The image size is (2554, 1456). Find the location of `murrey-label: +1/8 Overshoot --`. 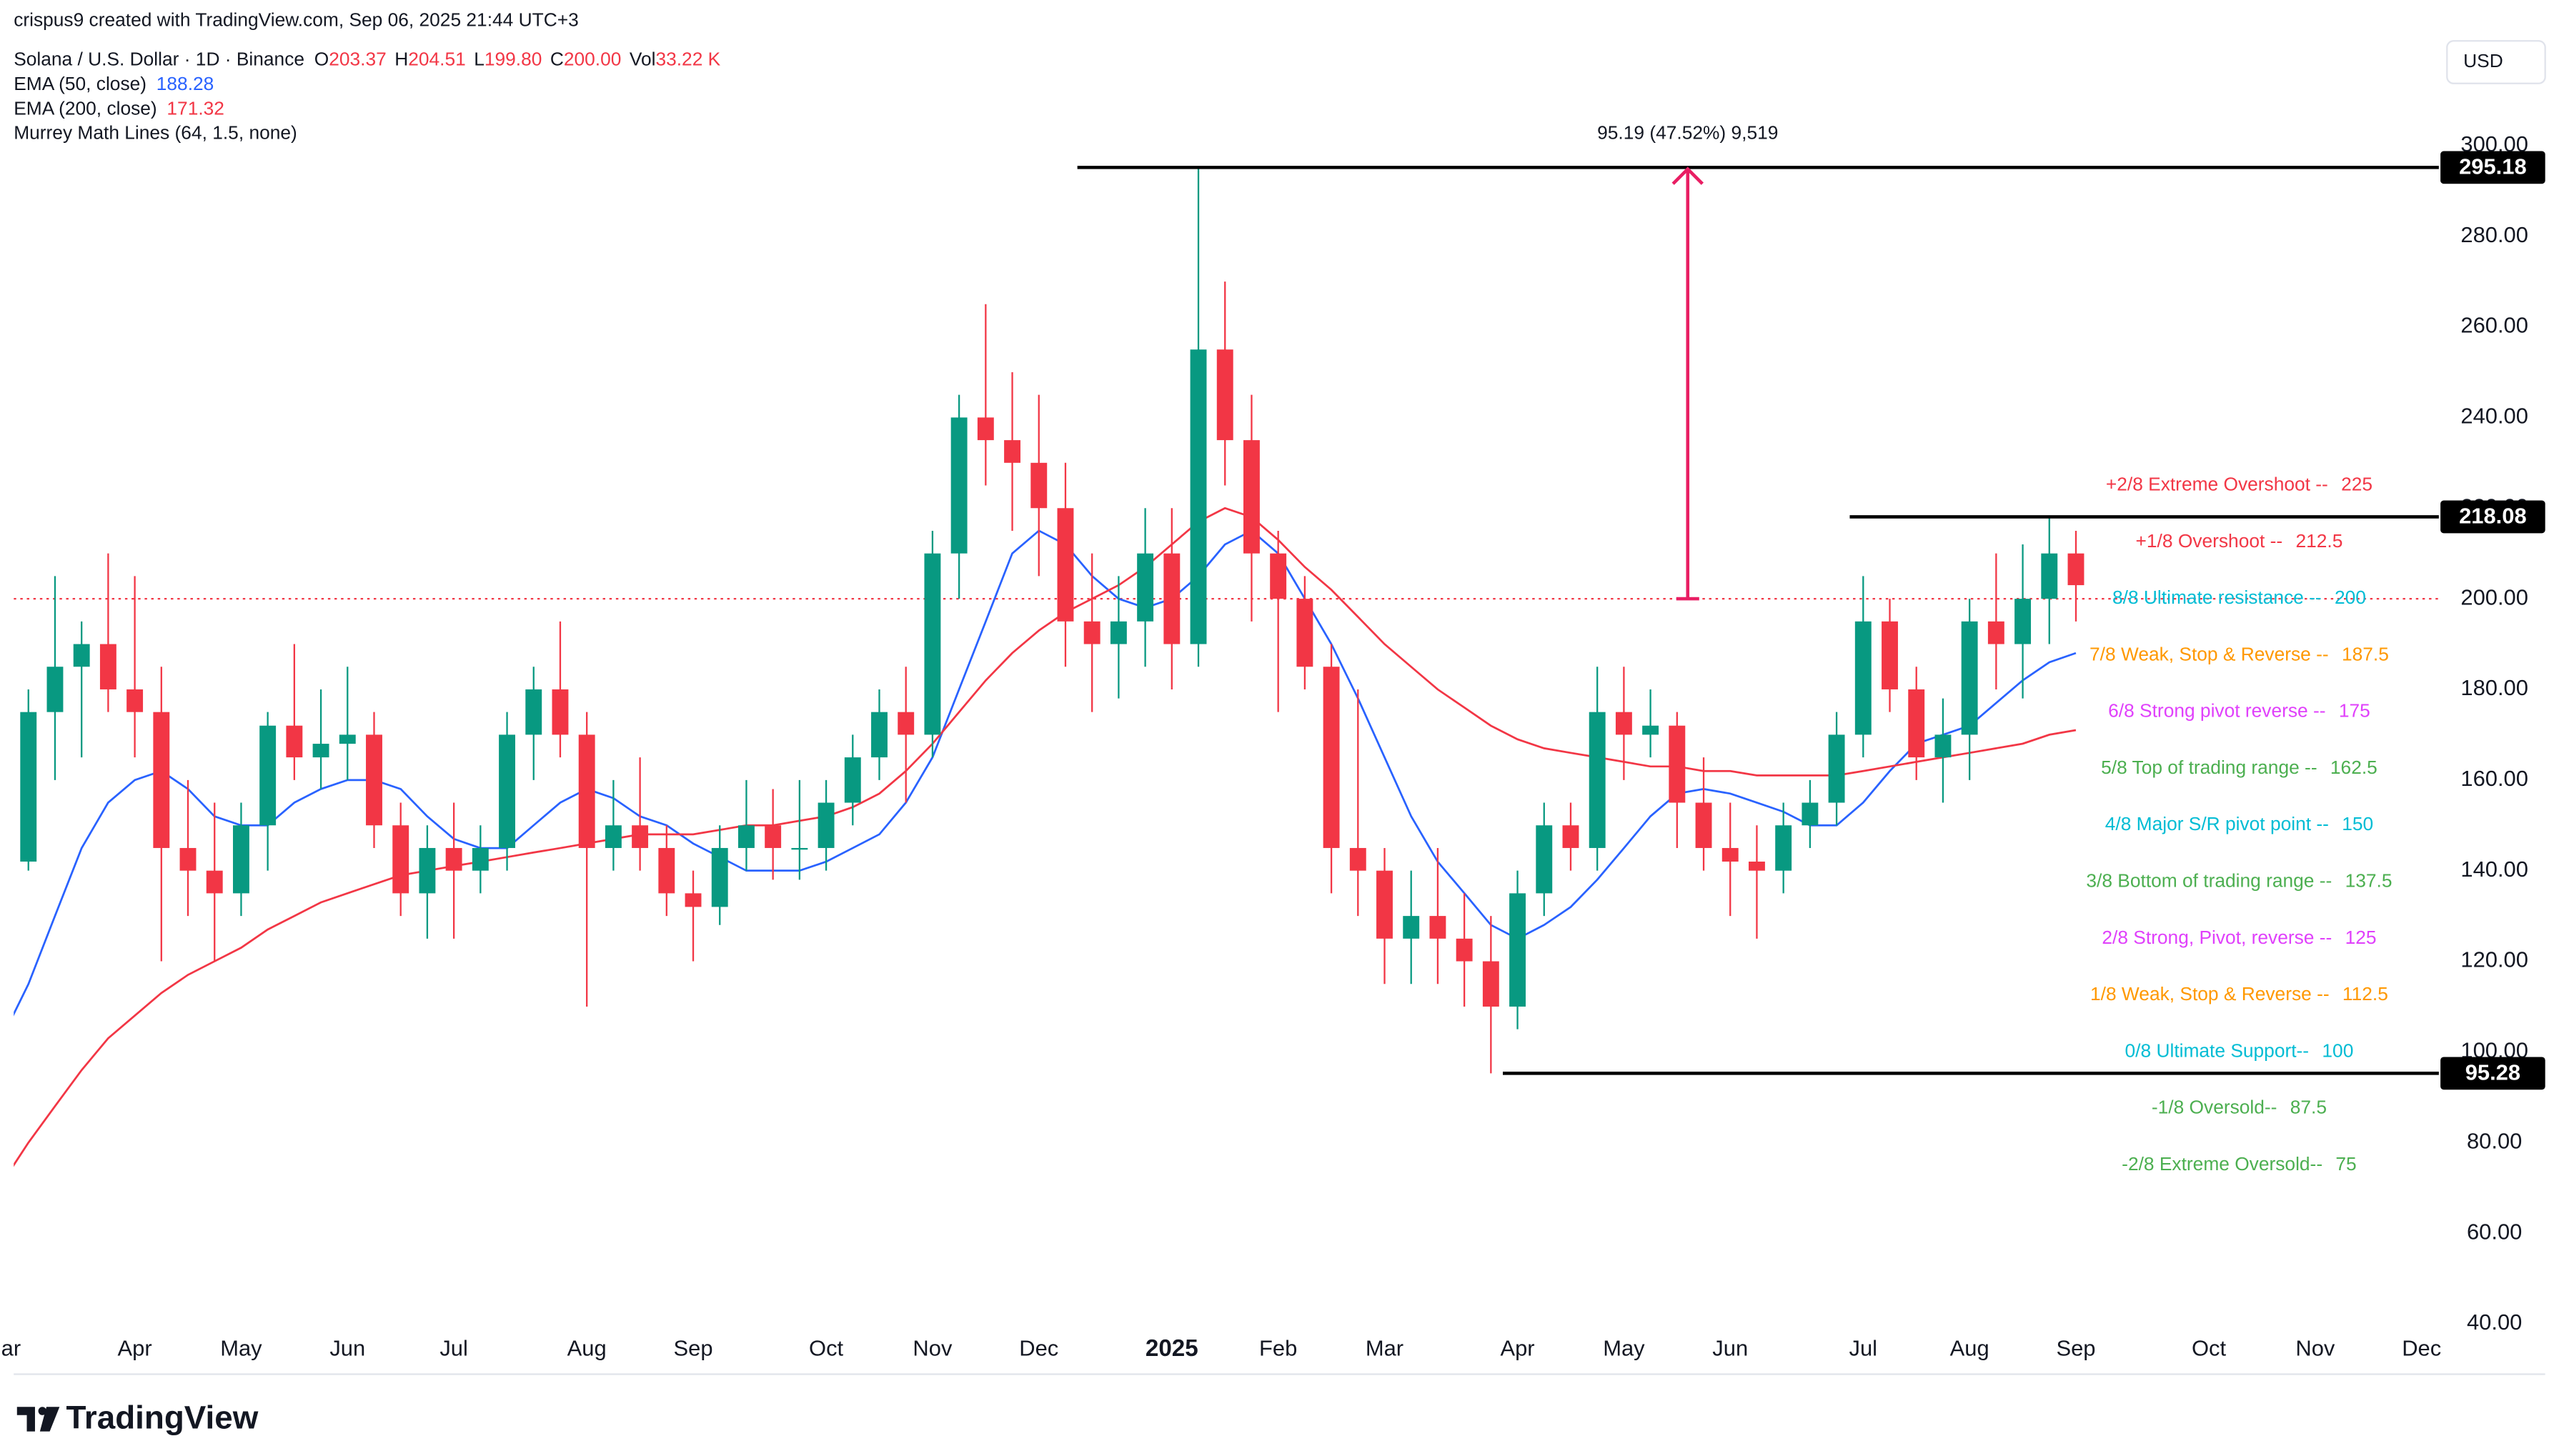

murrey-label: +1/8 Overshoot -- is located at coordinates (2209, 541).